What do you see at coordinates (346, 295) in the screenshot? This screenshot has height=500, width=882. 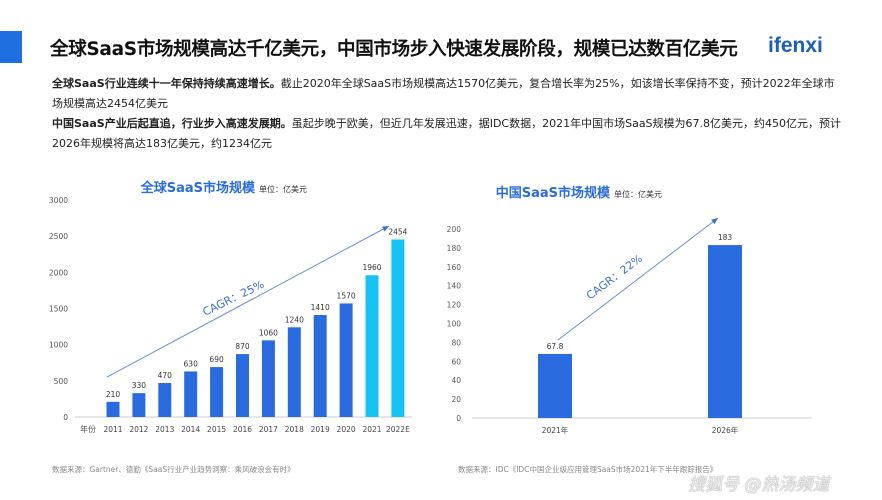 I see `bar-value-label: 1570` at bounding box center [346, 295].